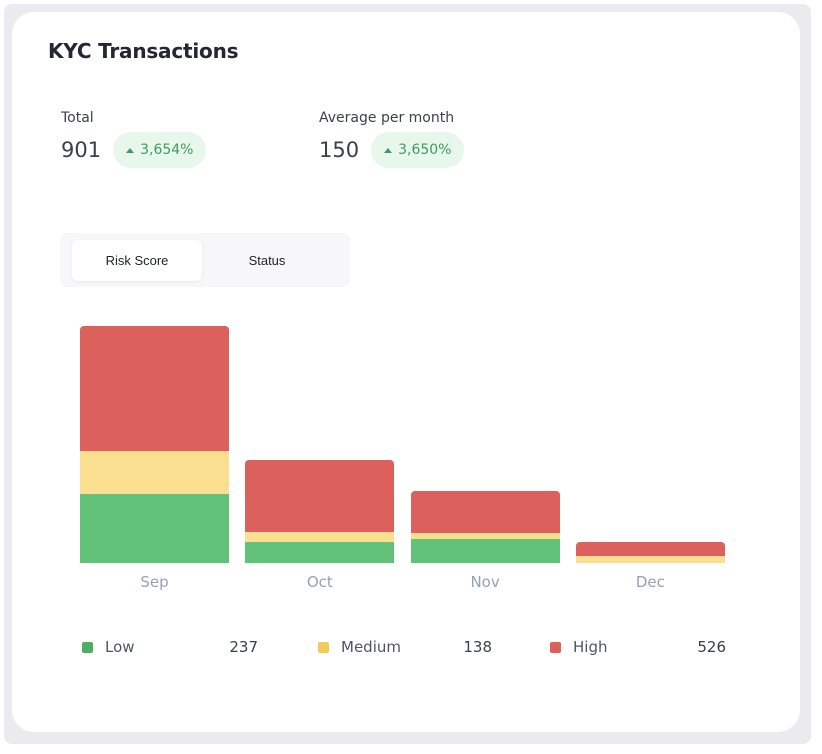  I want to click on tab-status: Status, so click(267, 260).